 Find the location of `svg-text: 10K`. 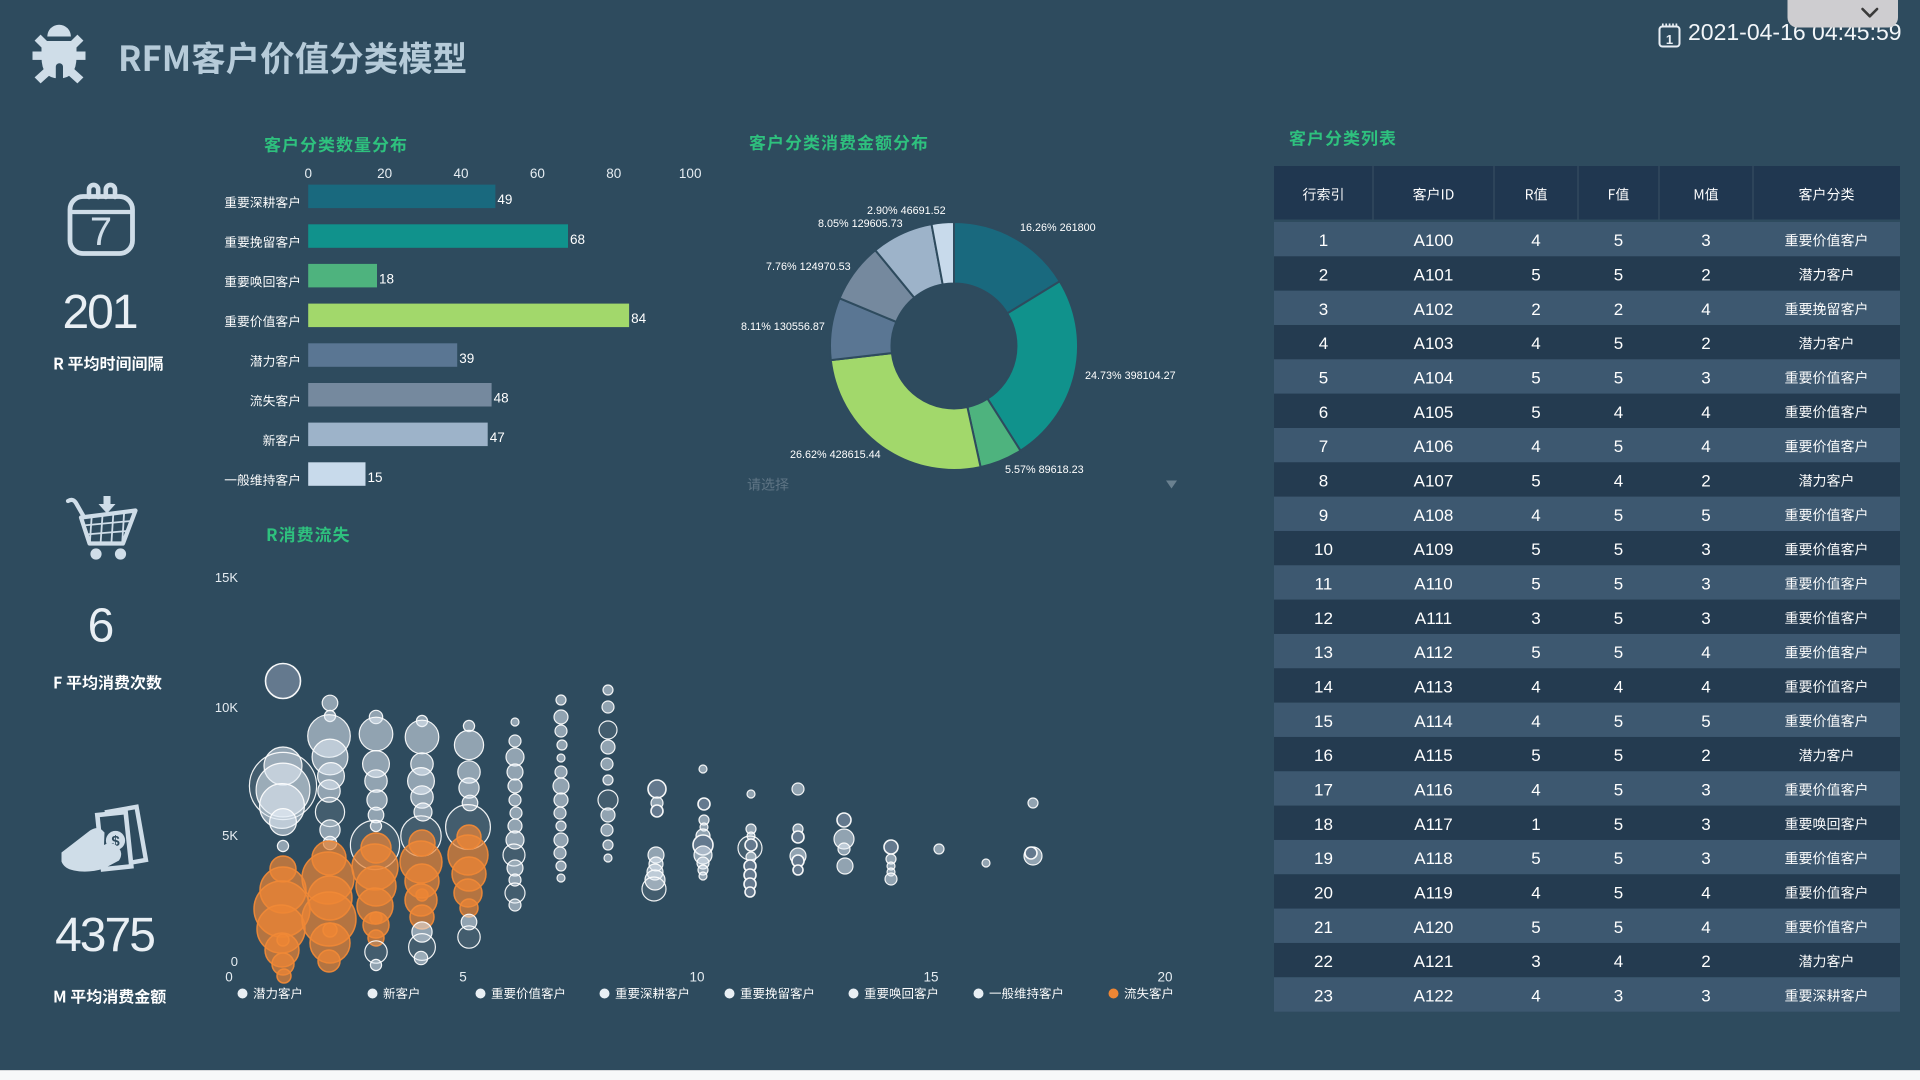

svg-text: 10K is located at coordinates (226, 707).